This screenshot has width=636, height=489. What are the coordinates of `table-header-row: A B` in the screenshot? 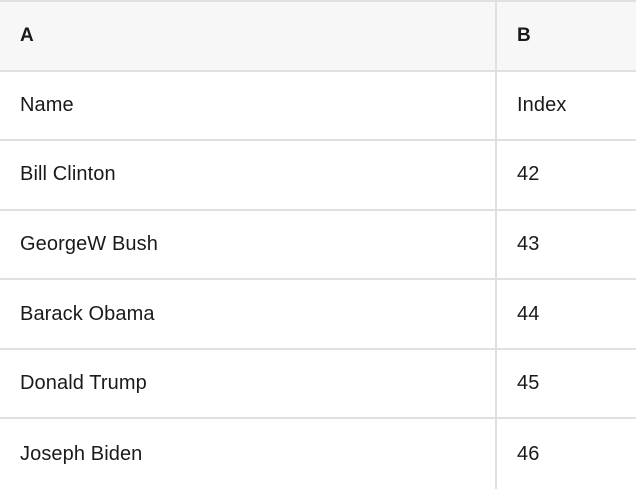 It's located at (318, 37).